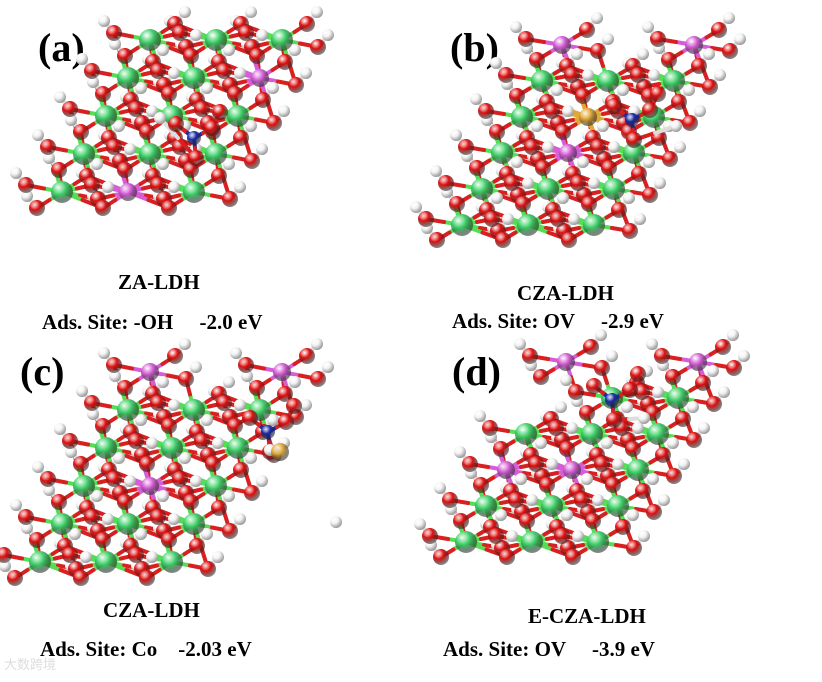 Image resolution: width=822 pixels, height=682 pixels. What do you see at coordinates (623, 649) in the screenshot?
I see `panel-d-energy: -3.9 eV` at bounding box center [623, 649].